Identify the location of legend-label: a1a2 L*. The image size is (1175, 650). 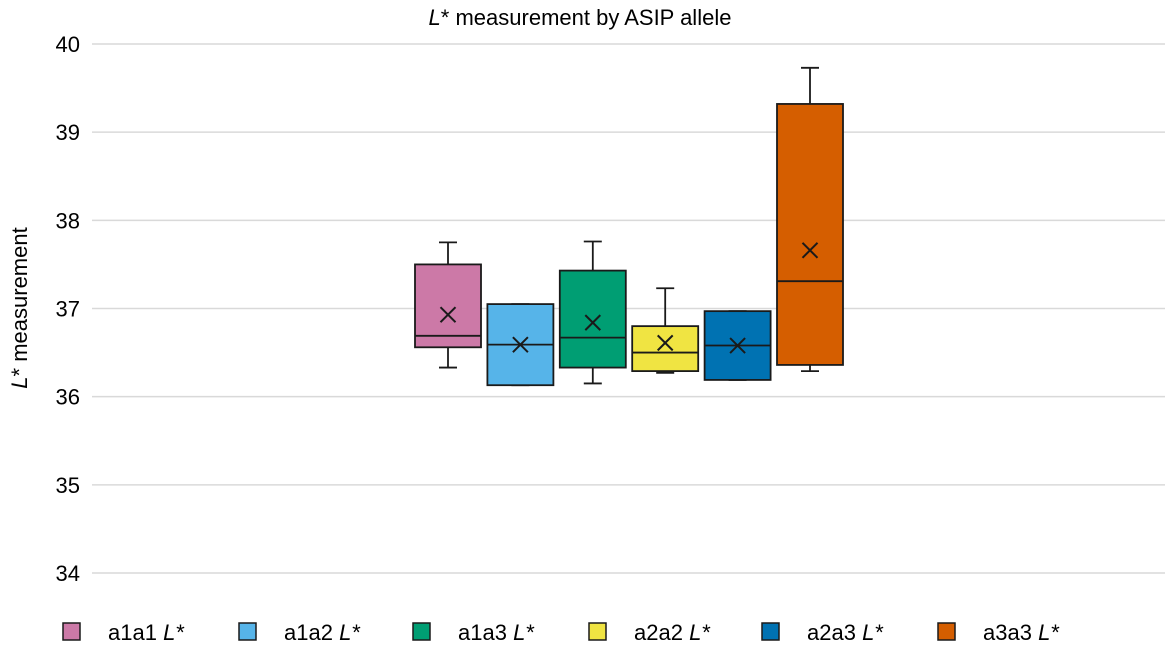
(322, 632).